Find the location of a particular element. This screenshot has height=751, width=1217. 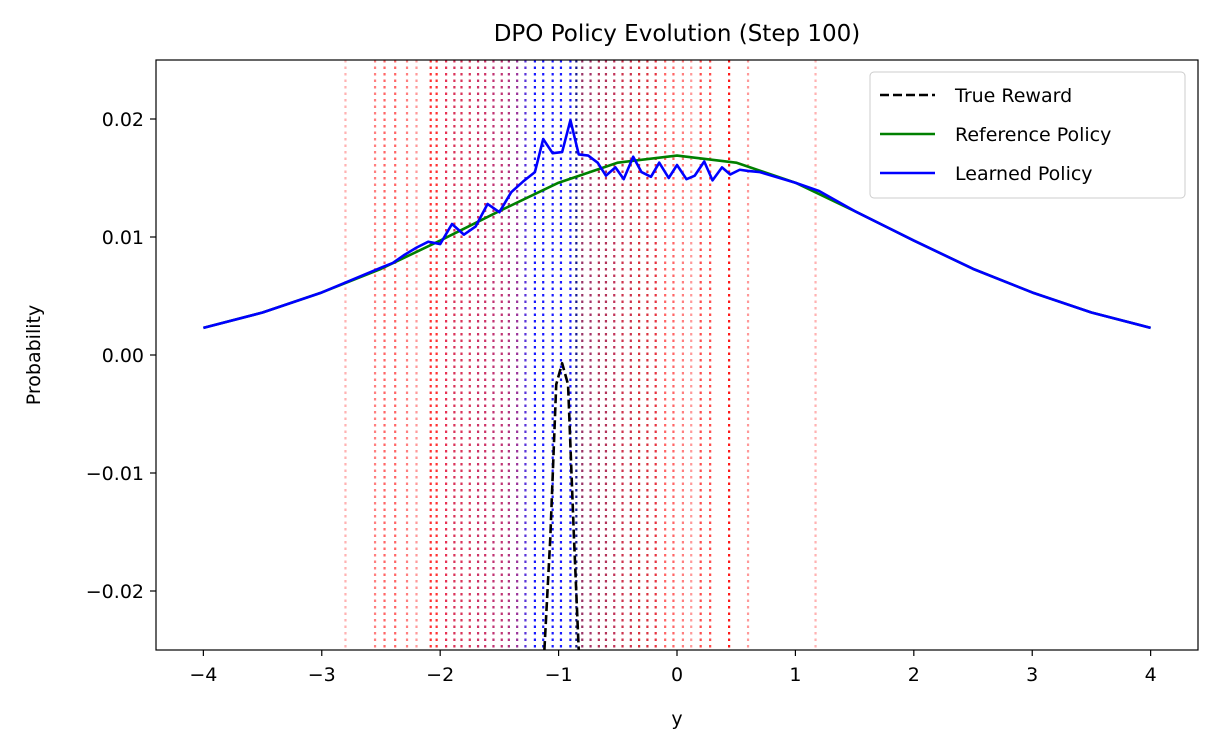

y-tick-label: 0.00 is located at coordinates (123, 356).